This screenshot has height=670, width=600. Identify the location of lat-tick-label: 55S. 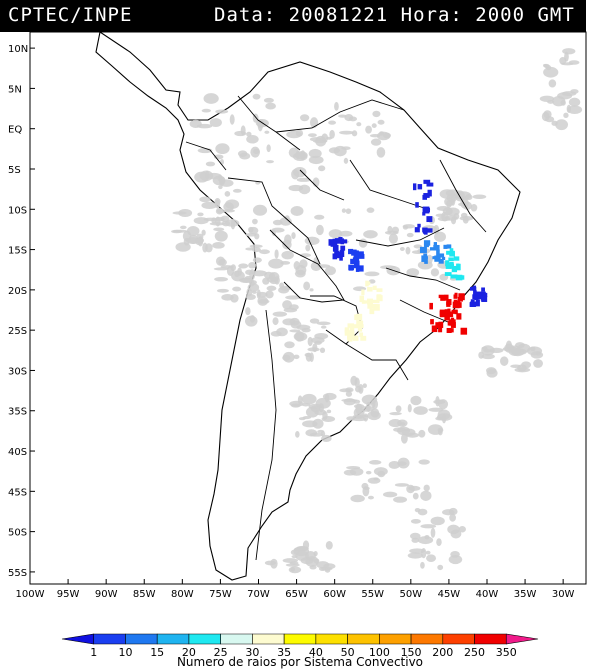
(17, 573).